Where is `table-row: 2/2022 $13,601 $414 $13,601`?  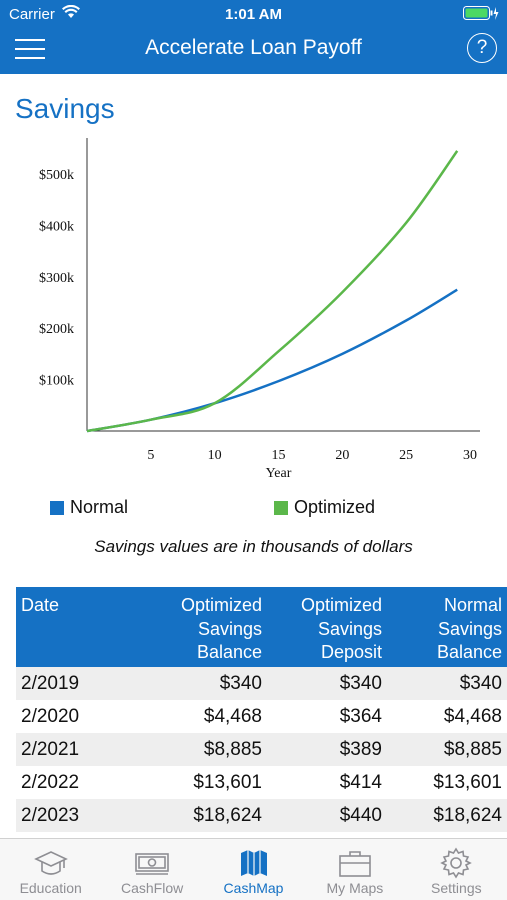
table-row: 2/2022 $13,601 $414 $13,601 is located at coordinates (261, 782).